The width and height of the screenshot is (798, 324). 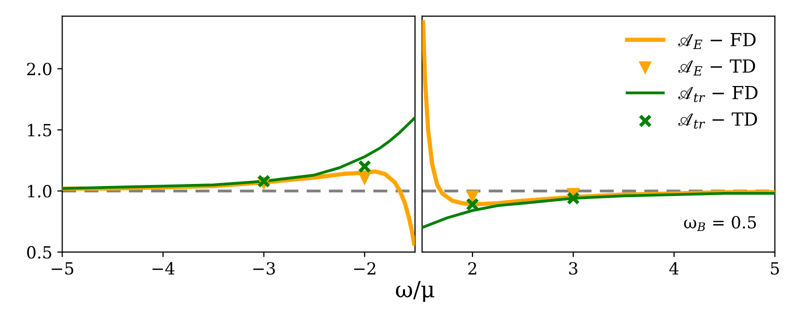 I want to click on annotation: ω$_{B}$ = 0.5, so click(x=720, y=223).